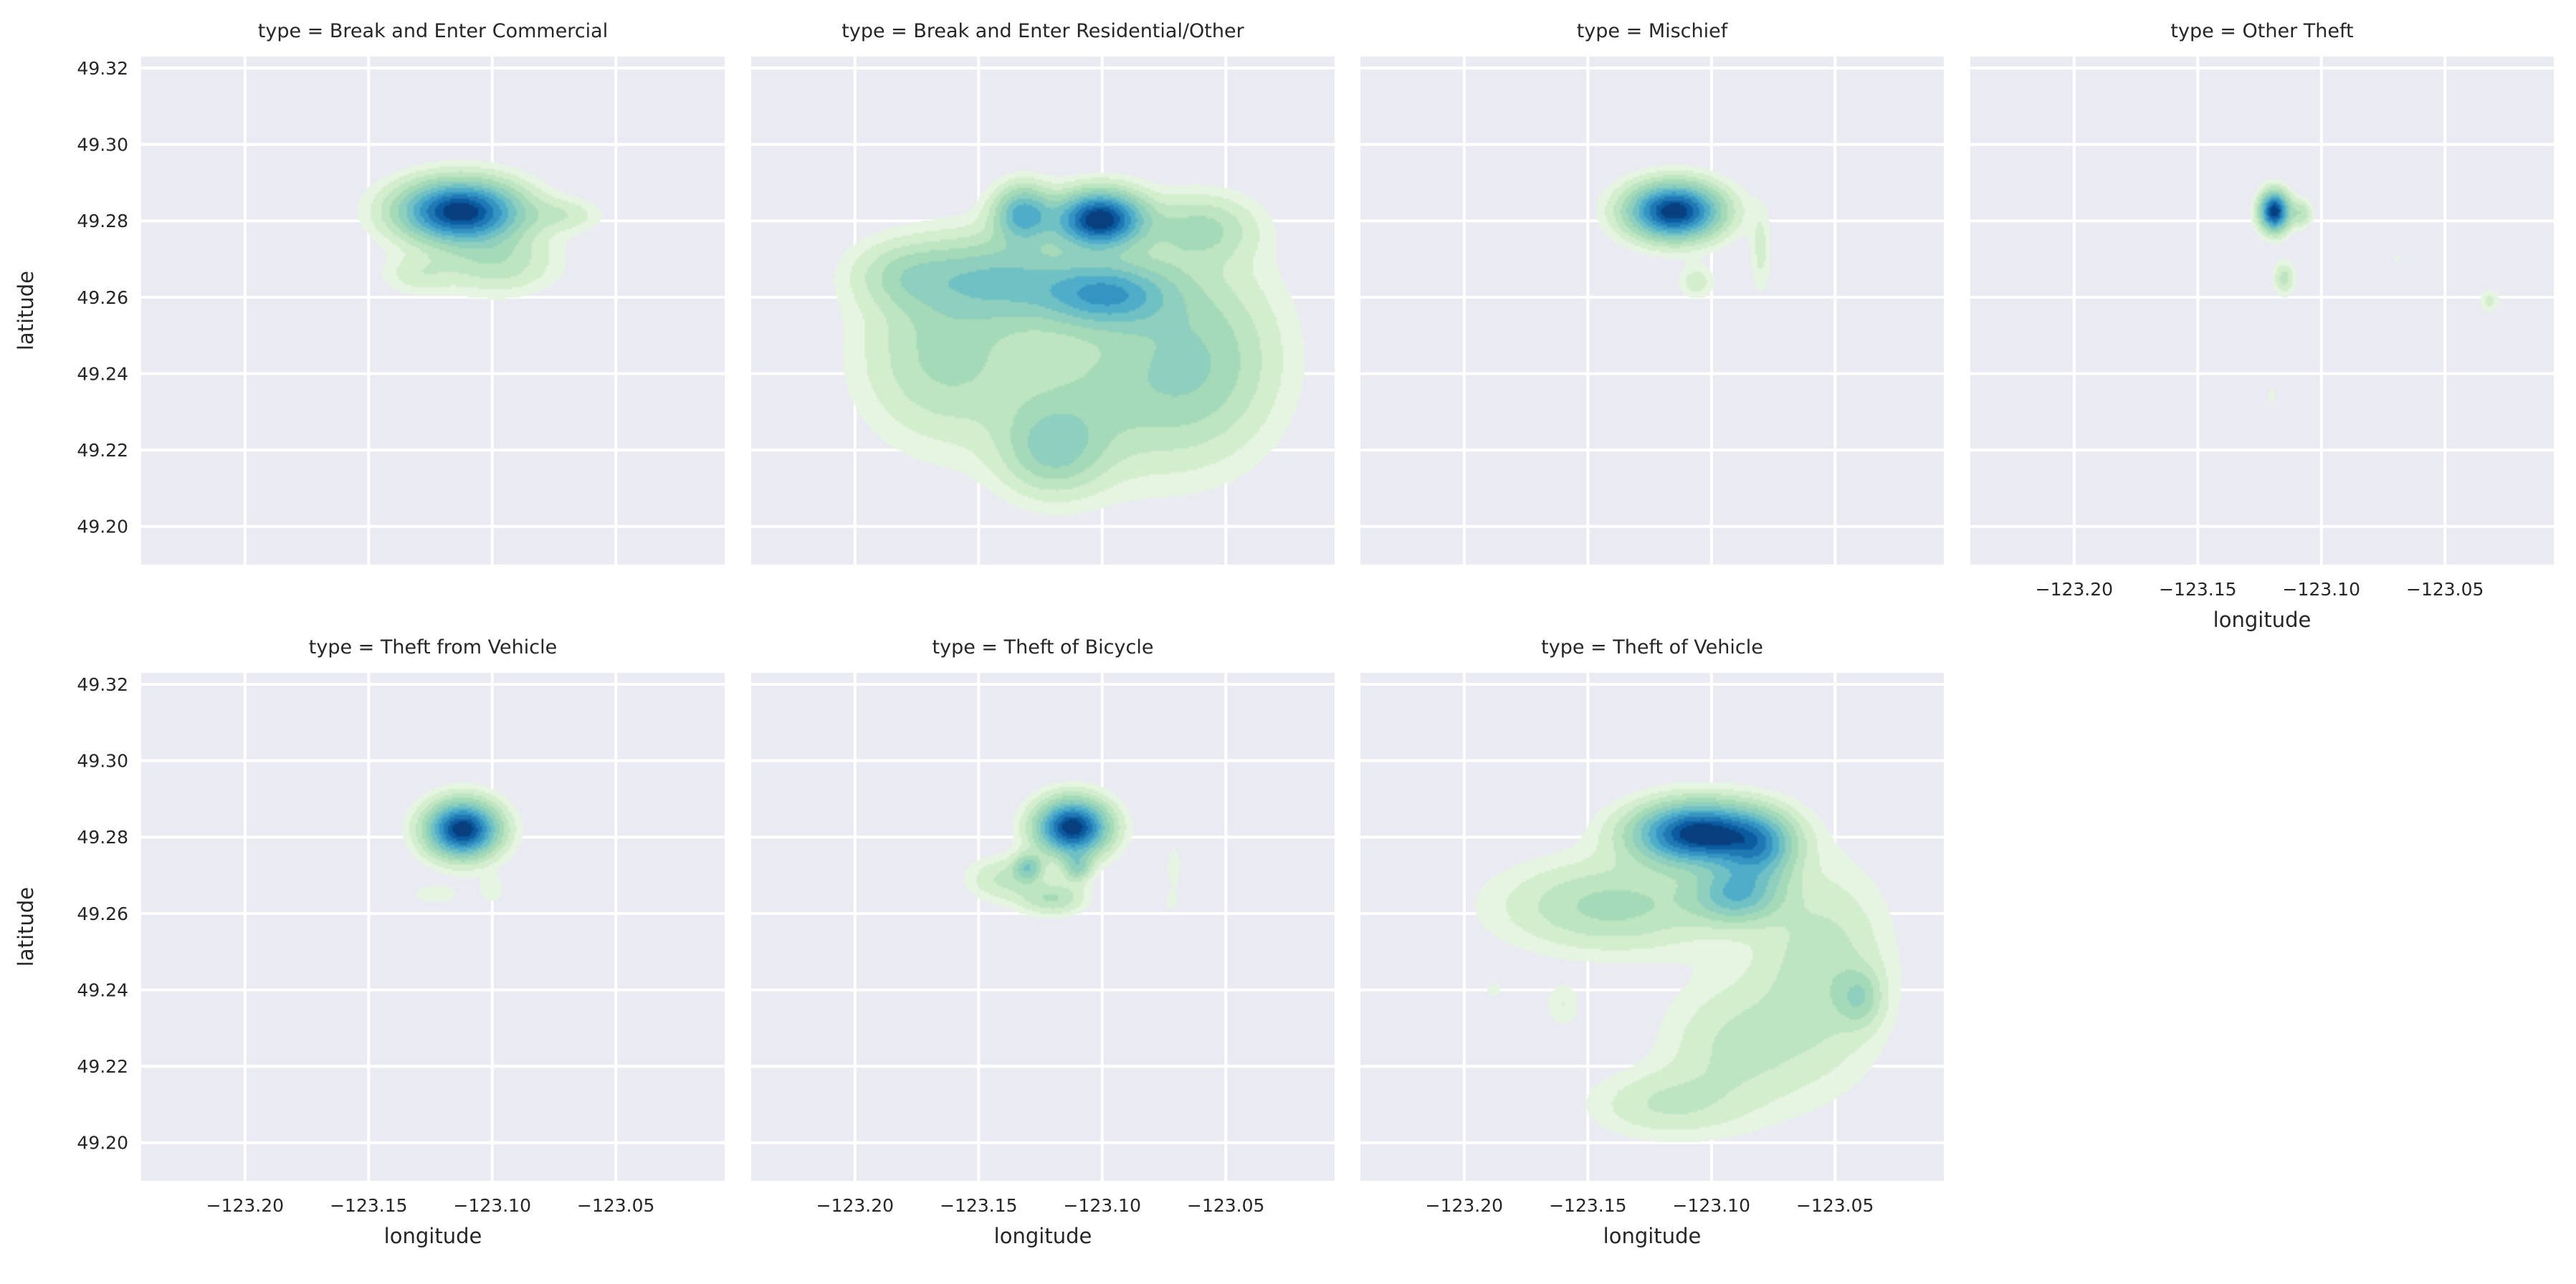 This screenshot has height=1284, width=2576. I want to click on panel-title: type = Theft of Bicycle, so click(1043, 647).